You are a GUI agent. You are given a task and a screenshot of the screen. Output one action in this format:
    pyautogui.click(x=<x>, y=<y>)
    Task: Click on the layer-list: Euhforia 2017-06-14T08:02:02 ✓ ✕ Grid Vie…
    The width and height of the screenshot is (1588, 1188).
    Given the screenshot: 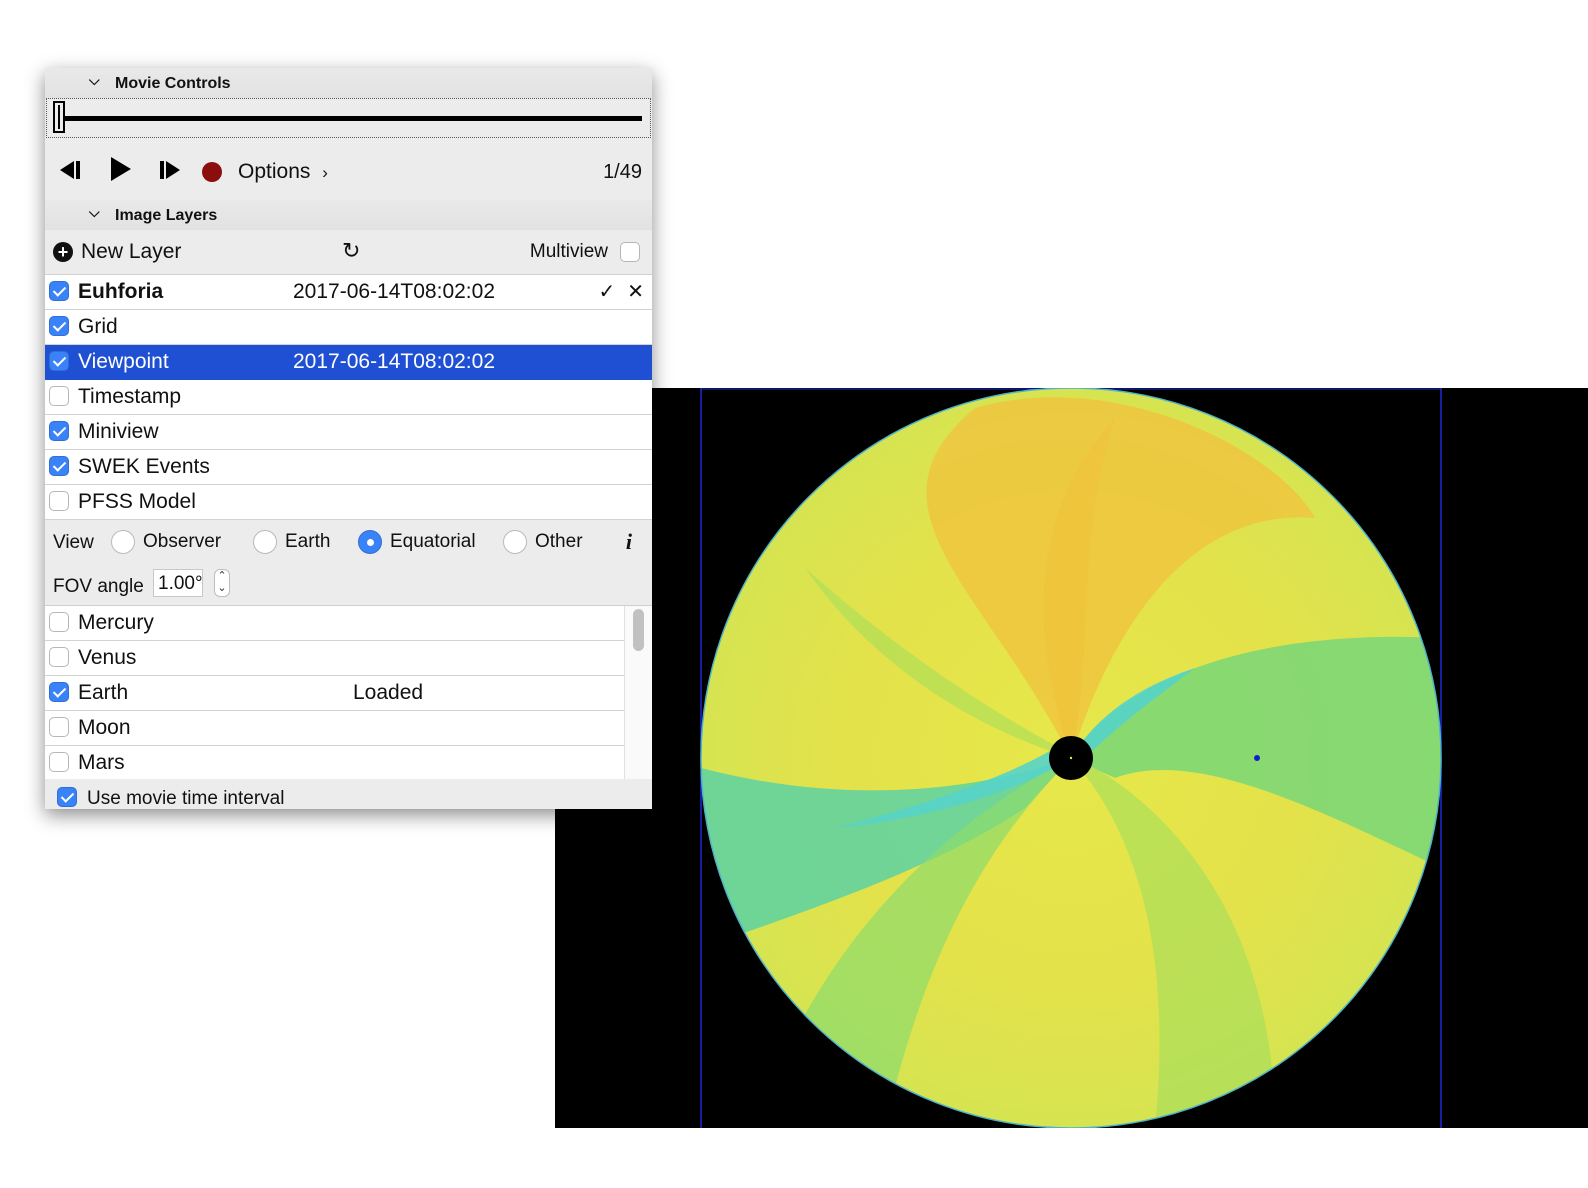 What is the action you would take?
    pyautogui.click(x=348, y=397)
    